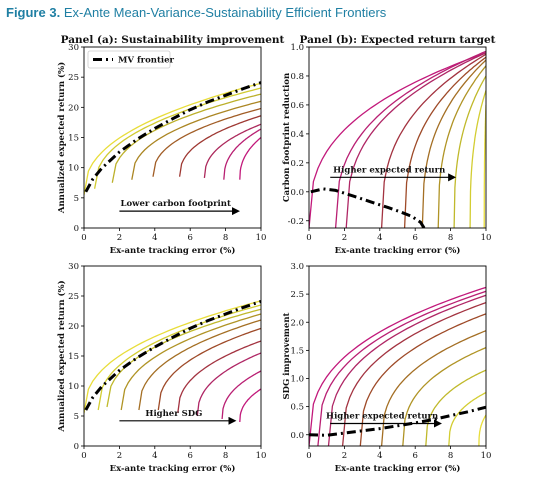 The height and width of the screenshot is (480, 550). What do you see at coordinates (297, 106) in the screenshot?
I see `y-tick-label: 0.6` at bounding box center [297, 106].